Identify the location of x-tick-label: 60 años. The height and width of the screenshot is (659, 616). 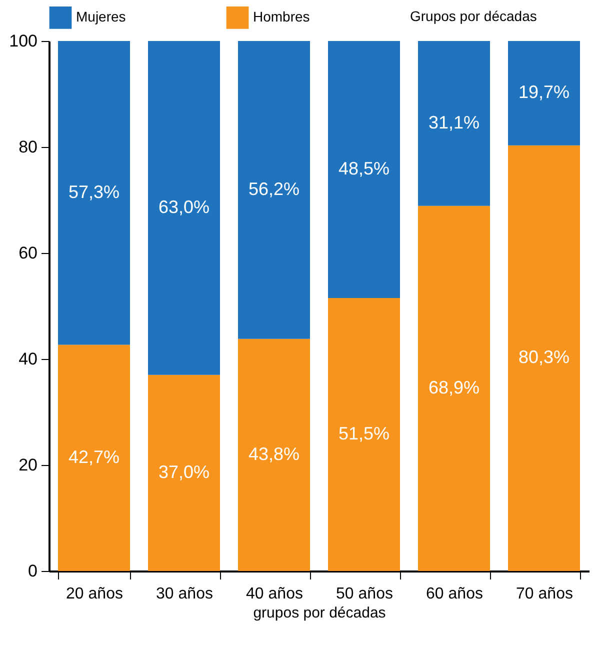
(454, 594).